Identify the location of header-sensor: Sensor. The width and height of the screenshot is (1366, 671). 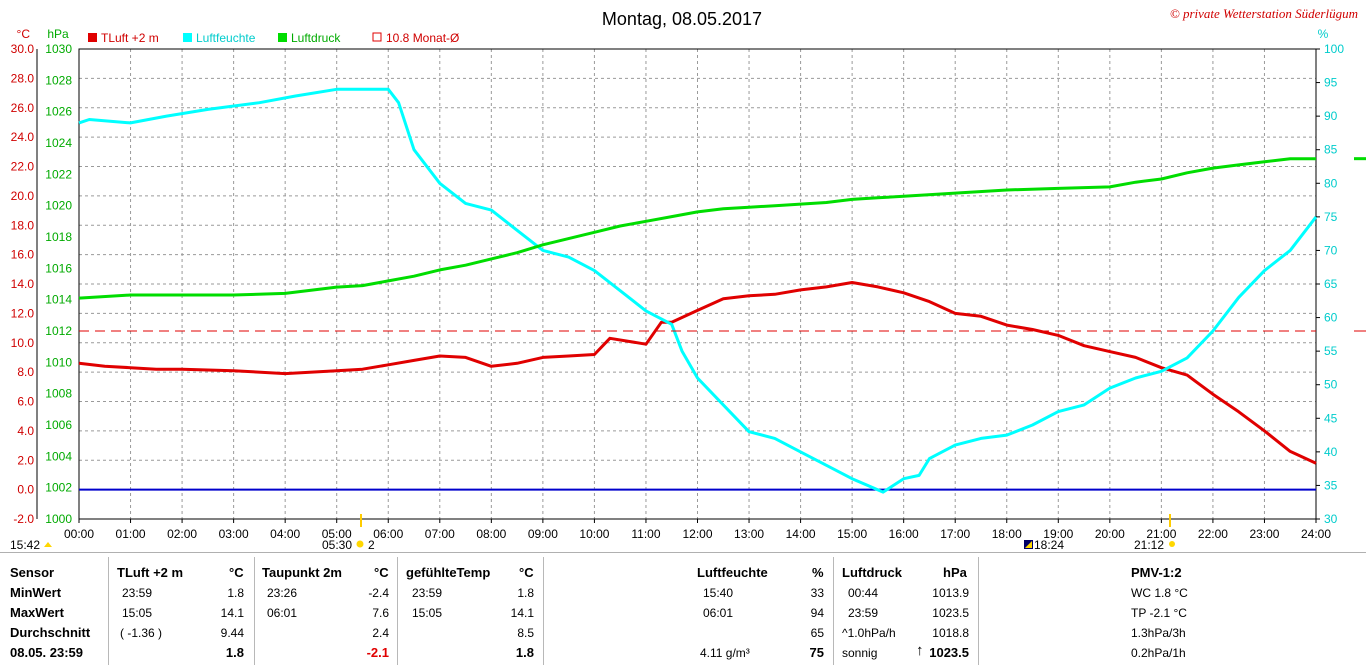
(32, 572).